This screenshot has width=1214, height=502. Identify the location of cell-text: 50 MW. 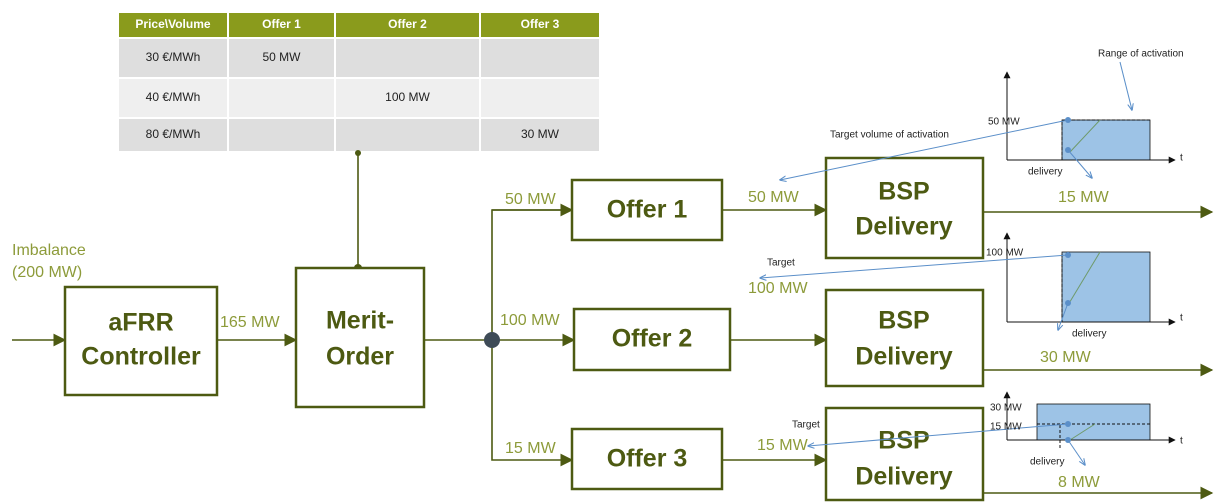
(281, 57).